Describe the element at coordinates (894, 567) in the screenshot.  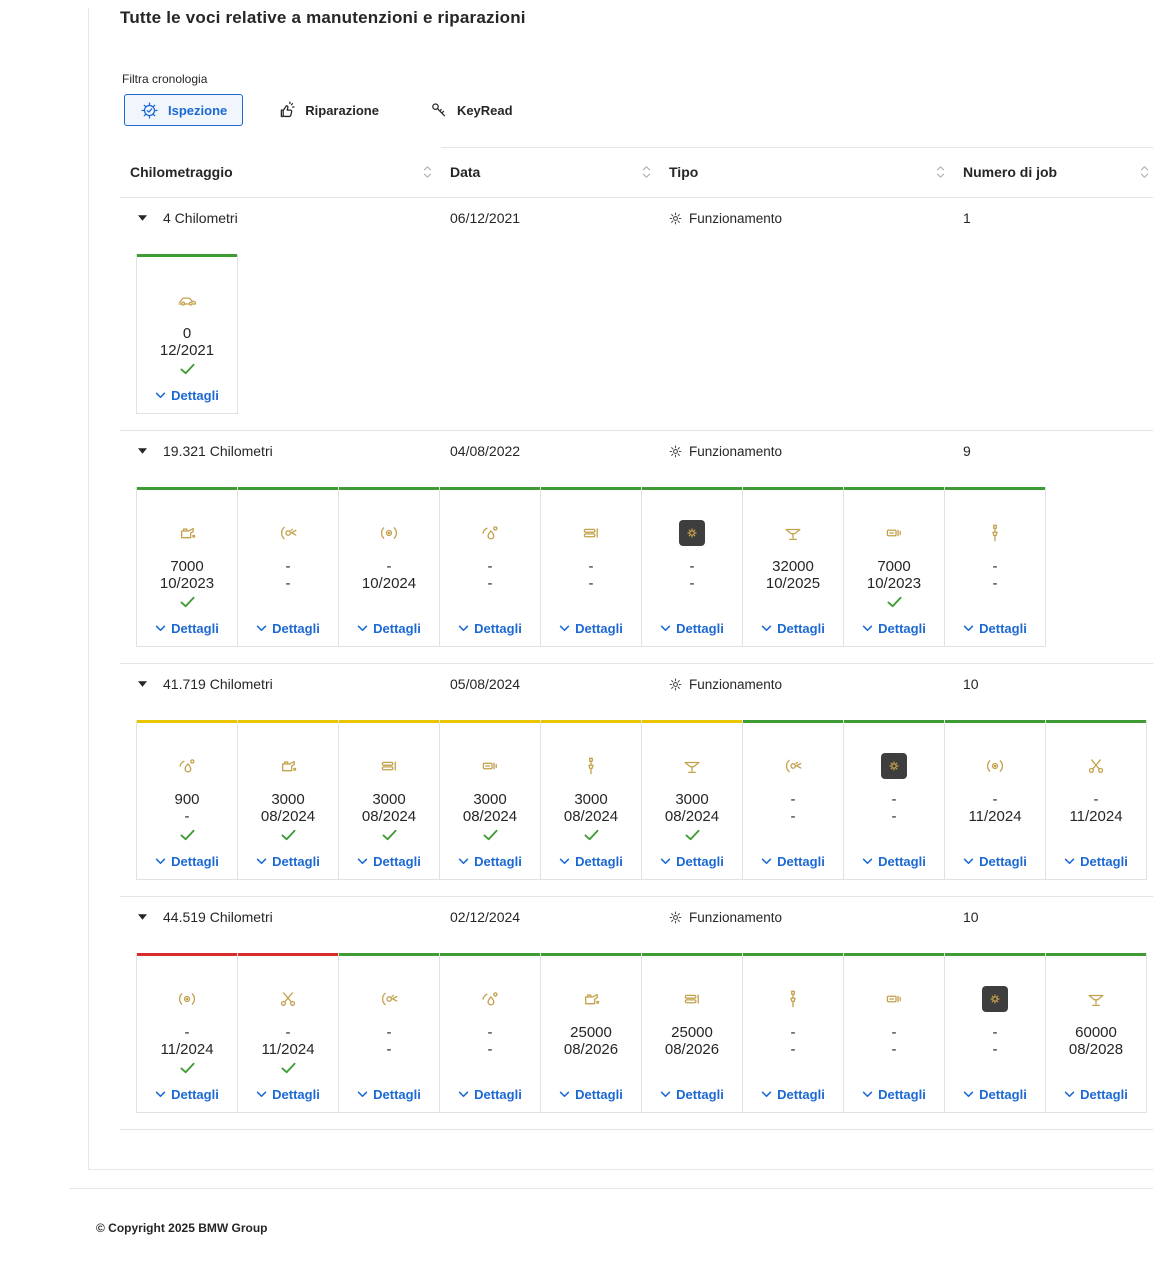
I see `service-card: 7000 10/2023 Dettagli` at that location.